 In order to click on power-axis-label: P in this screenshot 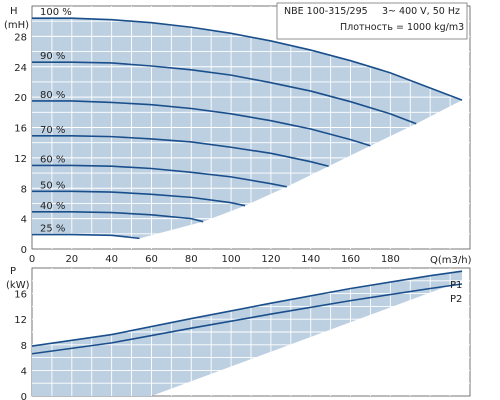, I will do `click(13, 271)`.